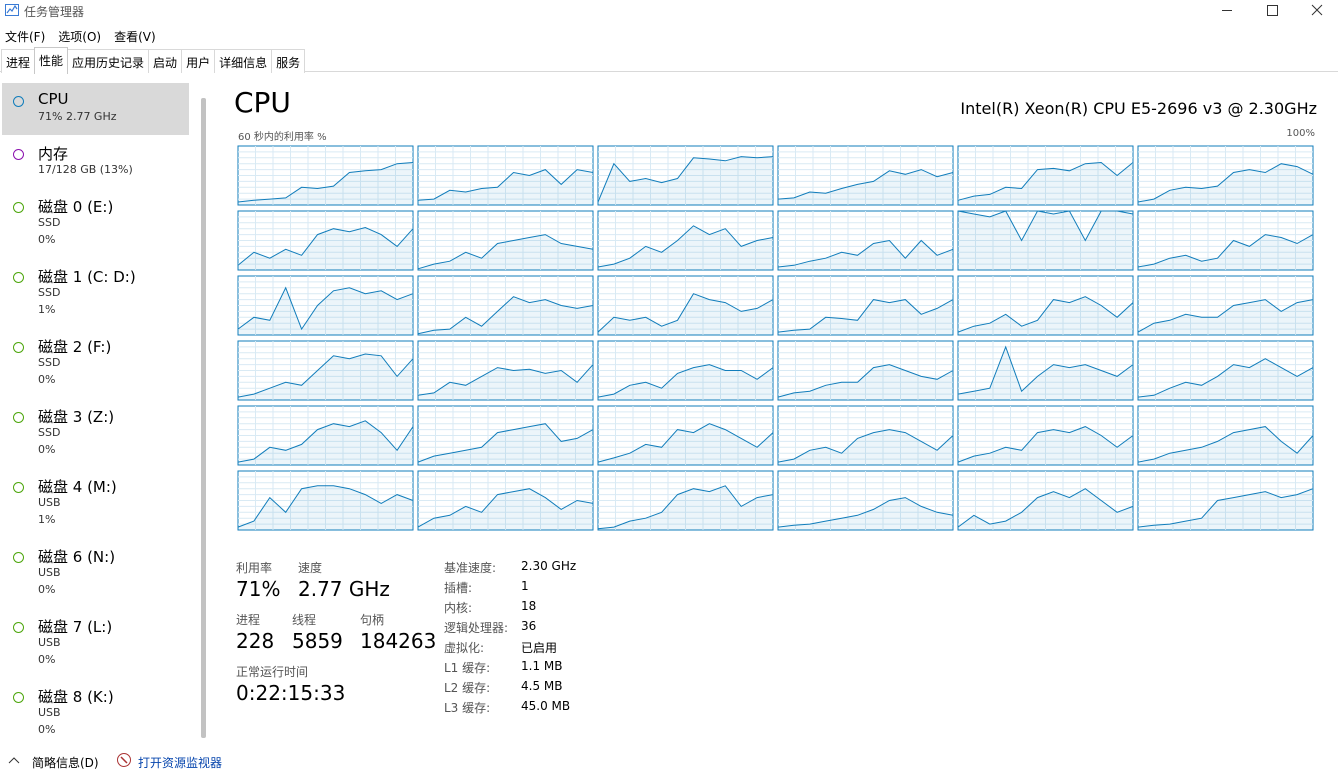  I want to click on sidebar-item: 磁盘 3 (Z:) SSD 0%, so click(95, 432).